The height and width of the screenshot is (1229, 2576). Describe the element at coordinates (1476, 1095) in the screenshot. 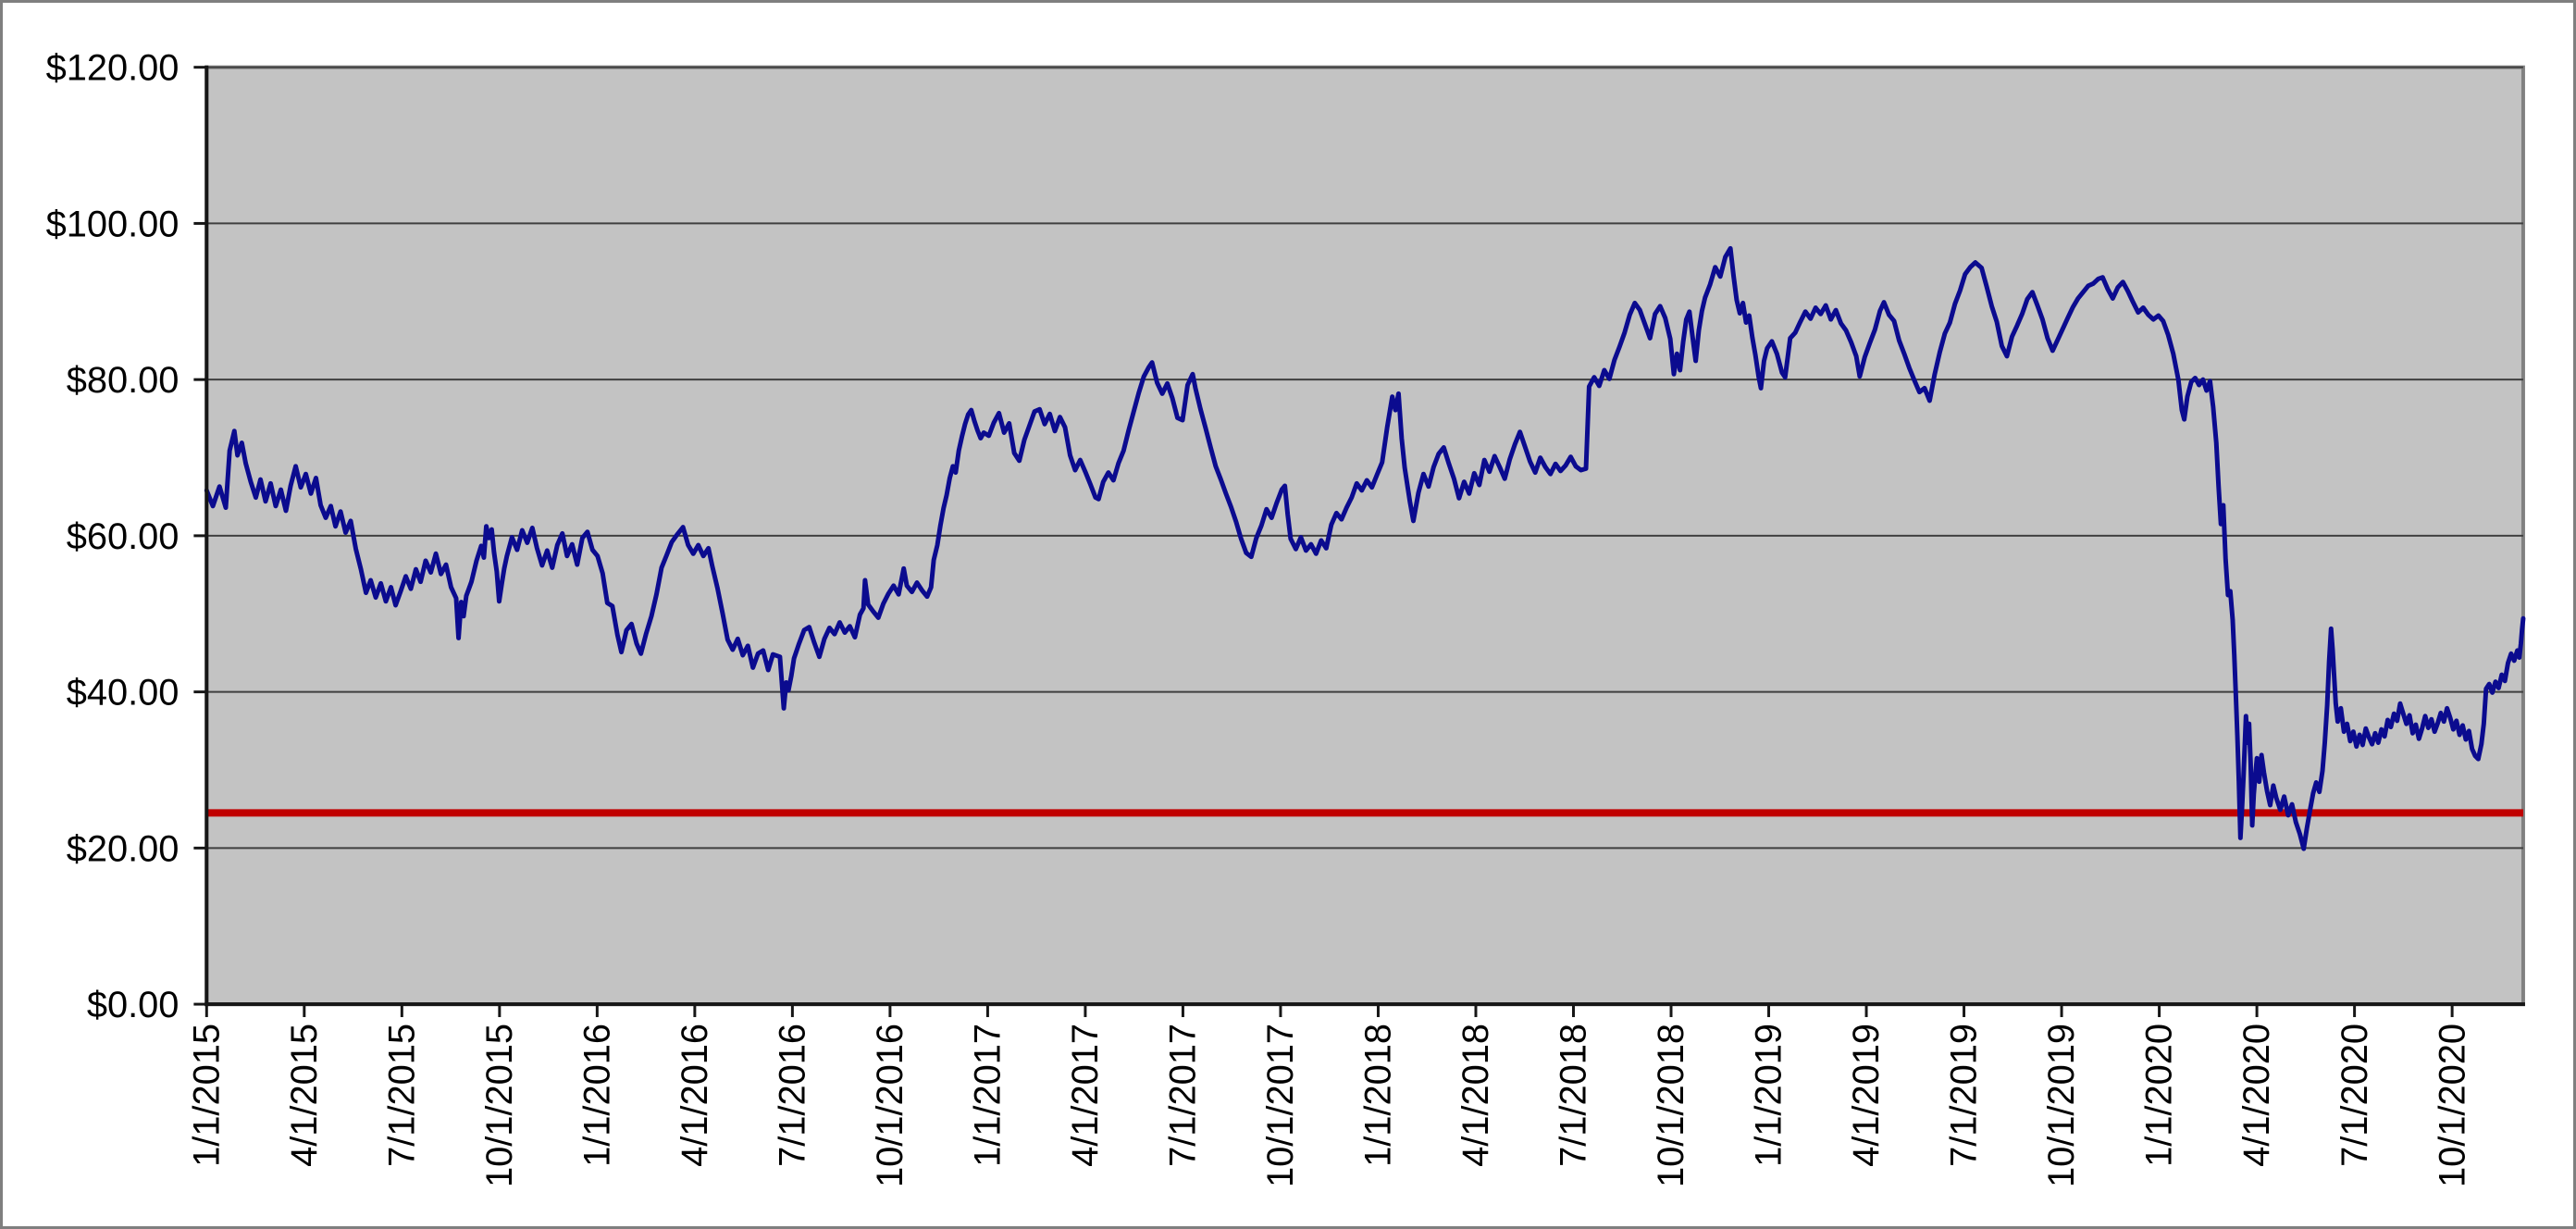

I see `x-axis-label-13: 4/1/2018` at that location.